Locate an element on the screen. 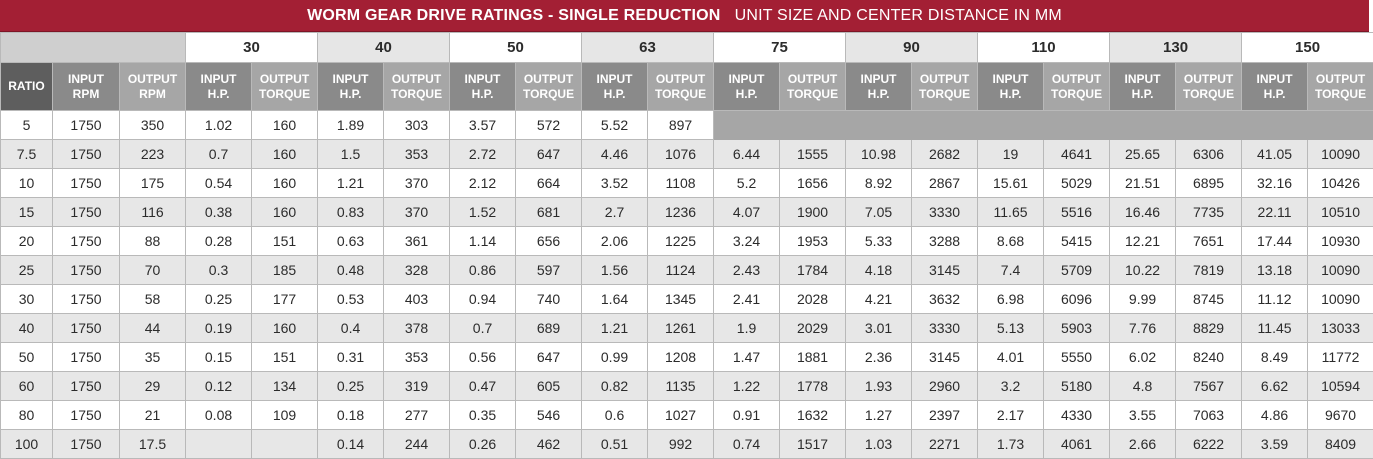 Image resolution: width=1373 pixels, height=459 pixels. data-cell: 1900 is located at coordinates (813, 212).